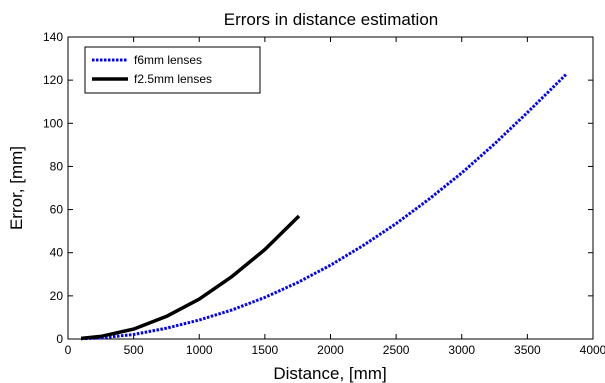 This screenshot has width=605, height=383. I want to click on y-tick-label: 80, so click(57, 166).